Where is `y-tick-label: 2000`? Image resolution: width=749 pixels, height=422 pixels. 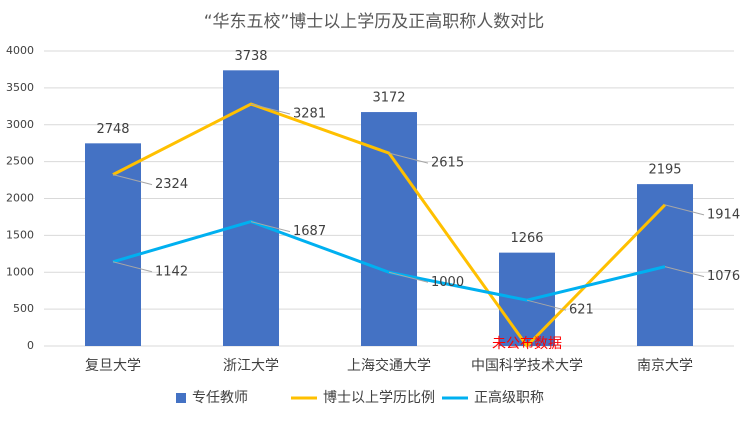 y-tick-label: 2000 is located at coordinates (20, 198).